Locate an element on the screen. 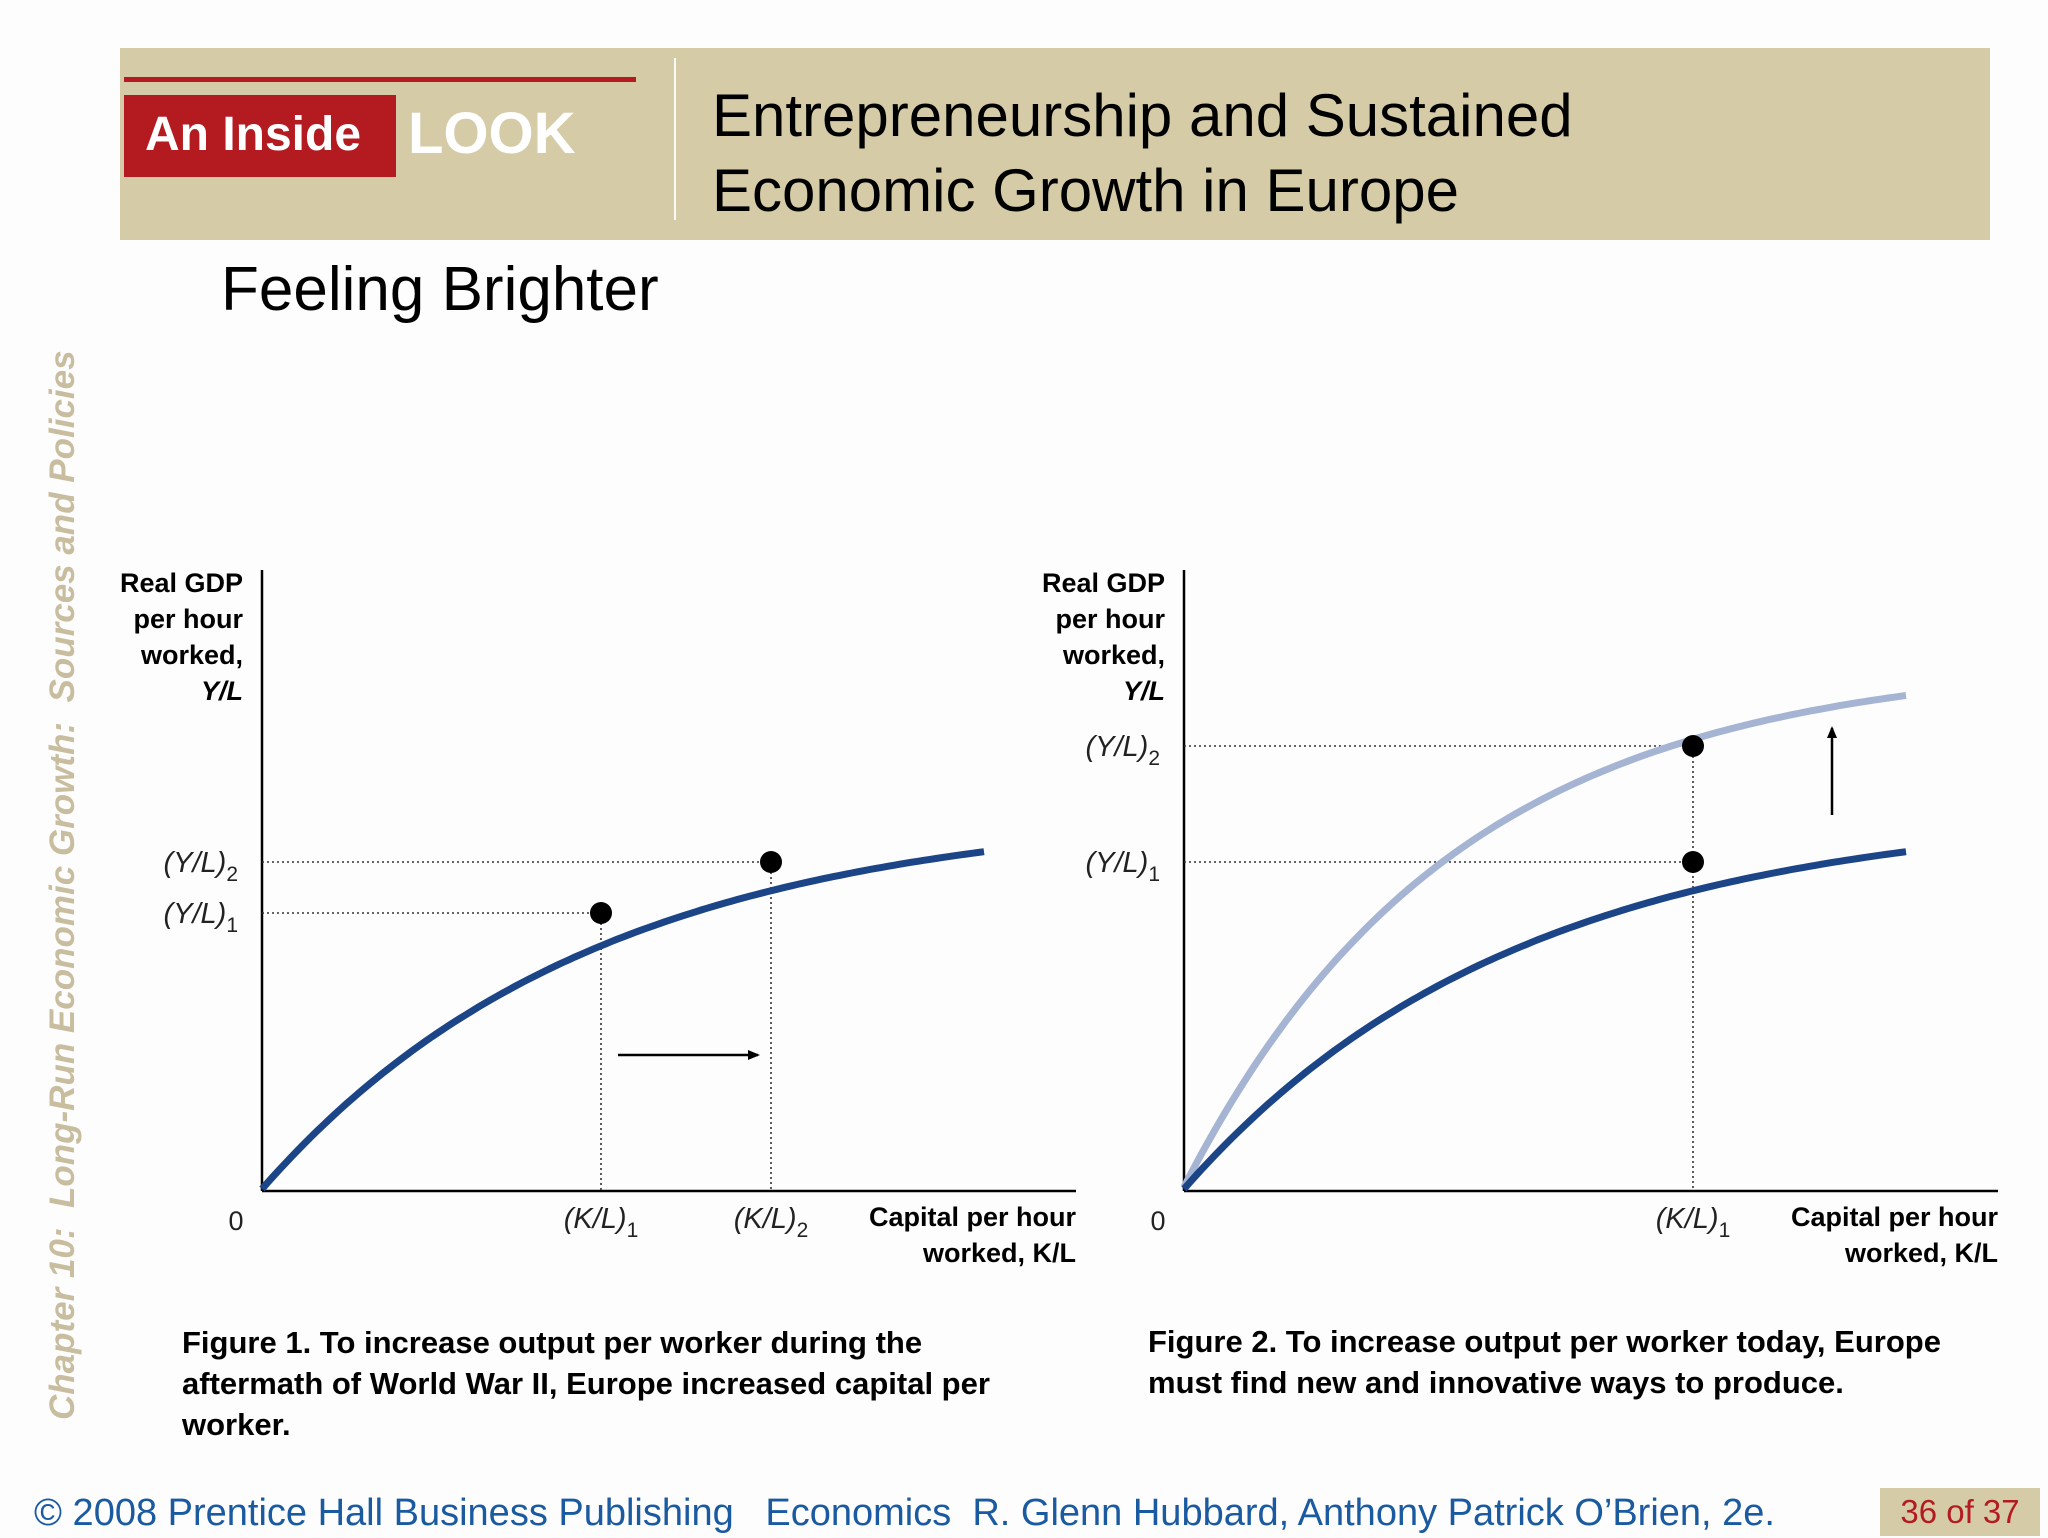 This screenshot has height=1538, width=2048. inside-look-badge is located at coordinates (260, 136).